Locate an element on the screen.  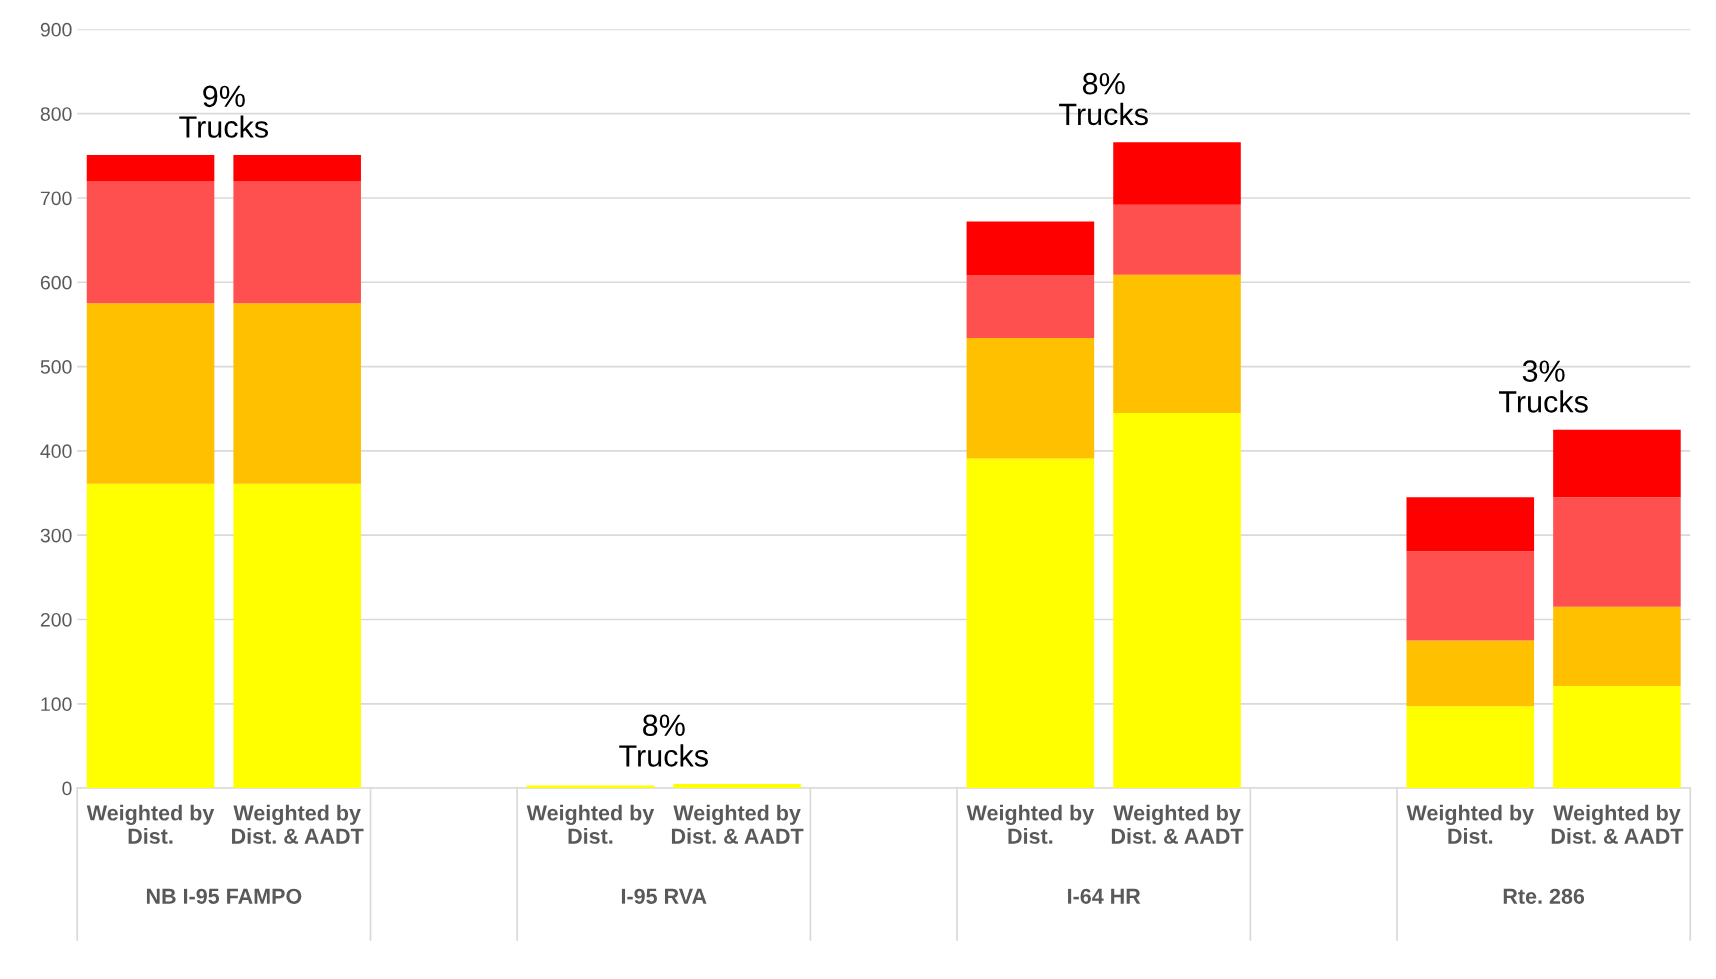
y-tick-label: 700 is located at coordinates (56, 198).